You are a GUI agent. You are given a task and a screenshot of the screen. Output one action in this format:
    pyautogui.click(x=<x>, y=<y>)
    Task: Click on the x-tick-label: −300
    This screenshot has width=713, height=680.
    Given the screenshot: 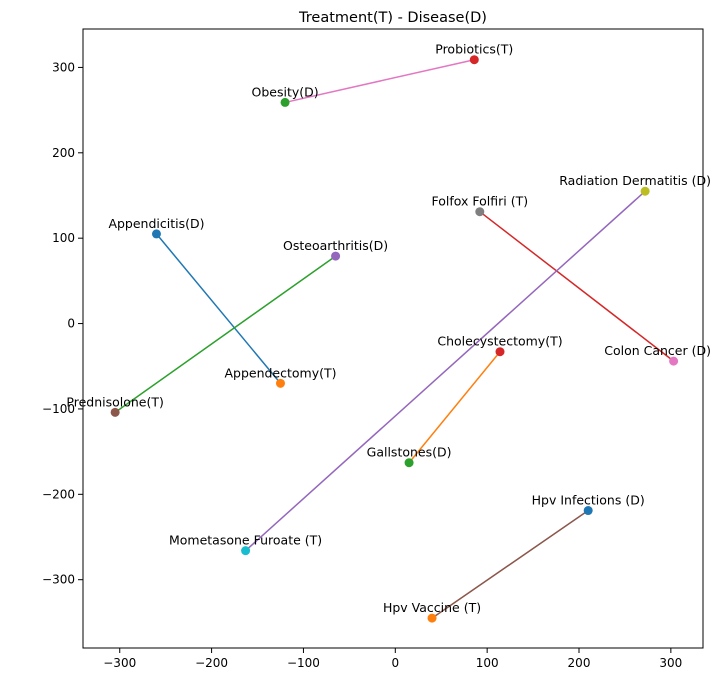 What is the action you would take?
    pyautogui.click(x=119, y=663)
    